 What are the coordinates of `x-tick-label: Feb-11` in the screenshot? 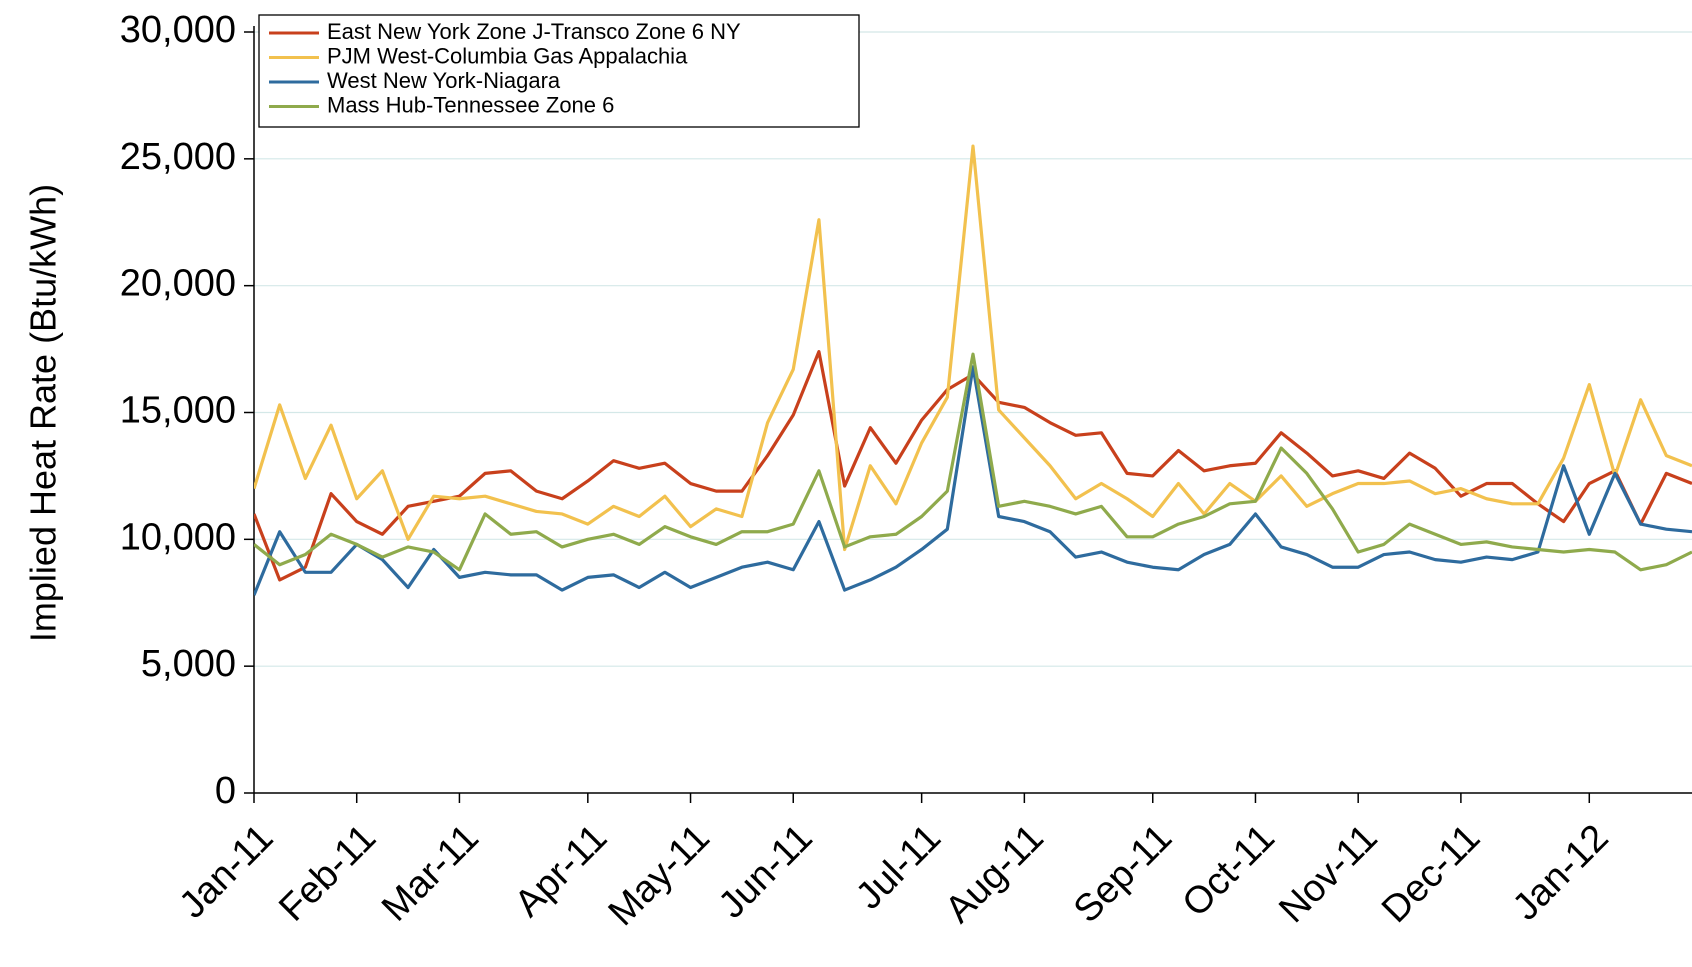 It's located at (327, 873).